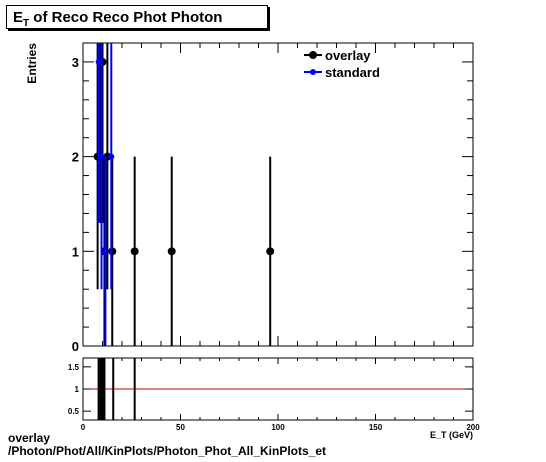 This screenshot has width=546, height=462. I want to click on chart-title: ET of Reco Reco Phot Photon, so click(137, 17).